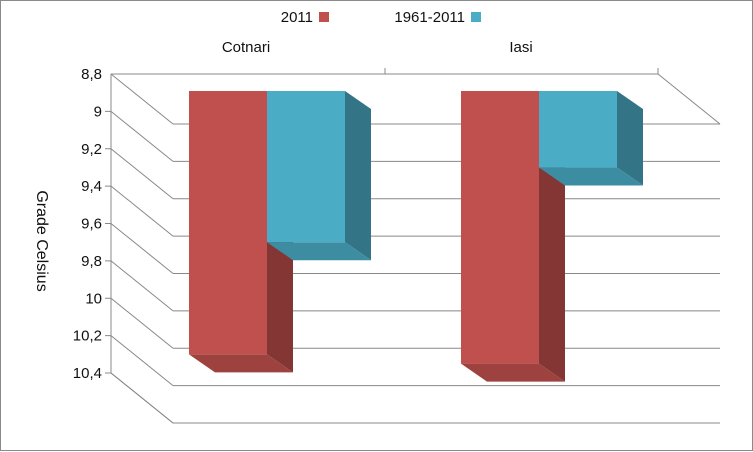 The height and width of the screenshot is (452, 753). Describe the element at coordinates (87, 373) in the screenshot. I see `y-tick-label: 10,4` at that location.